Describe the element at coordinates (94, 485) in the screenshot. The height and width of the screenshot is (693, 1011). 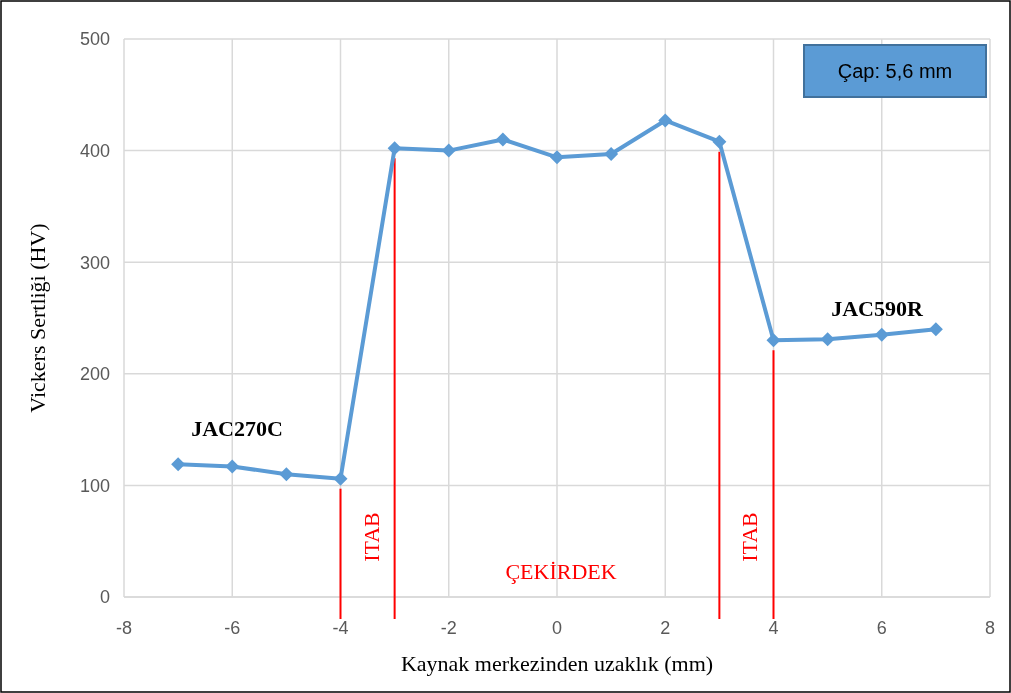
I see `y-tick-label: 100` at that location.